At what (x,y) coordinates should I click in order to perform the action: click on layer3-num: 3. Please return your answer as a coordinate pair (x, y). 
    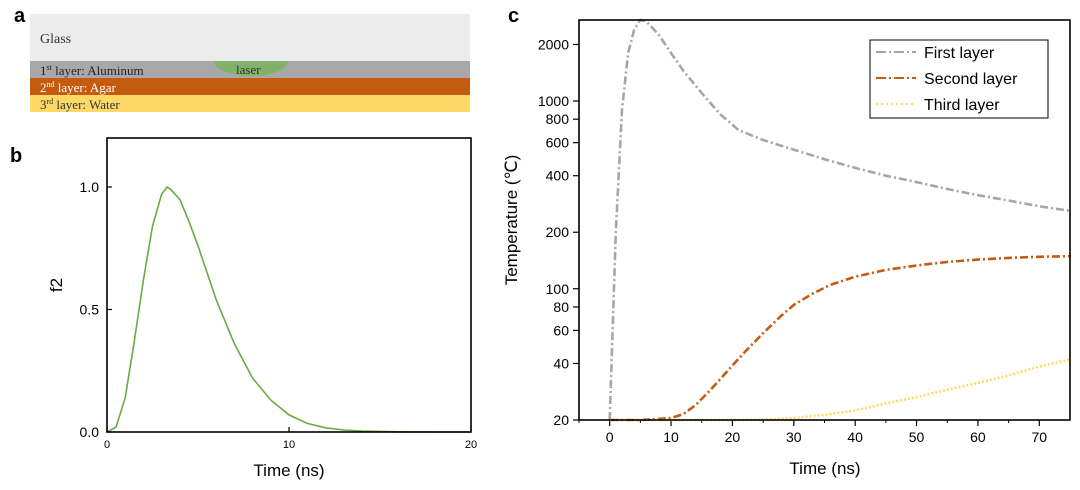
    Looking at the image, I should click on (43, 104).